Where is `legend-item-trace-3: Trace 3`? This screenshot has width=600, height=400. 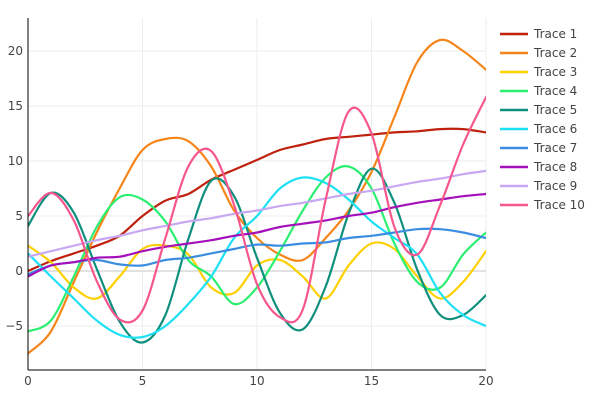 legend-item-trace-3: Trace 3 is located at coordinates (538, 72).